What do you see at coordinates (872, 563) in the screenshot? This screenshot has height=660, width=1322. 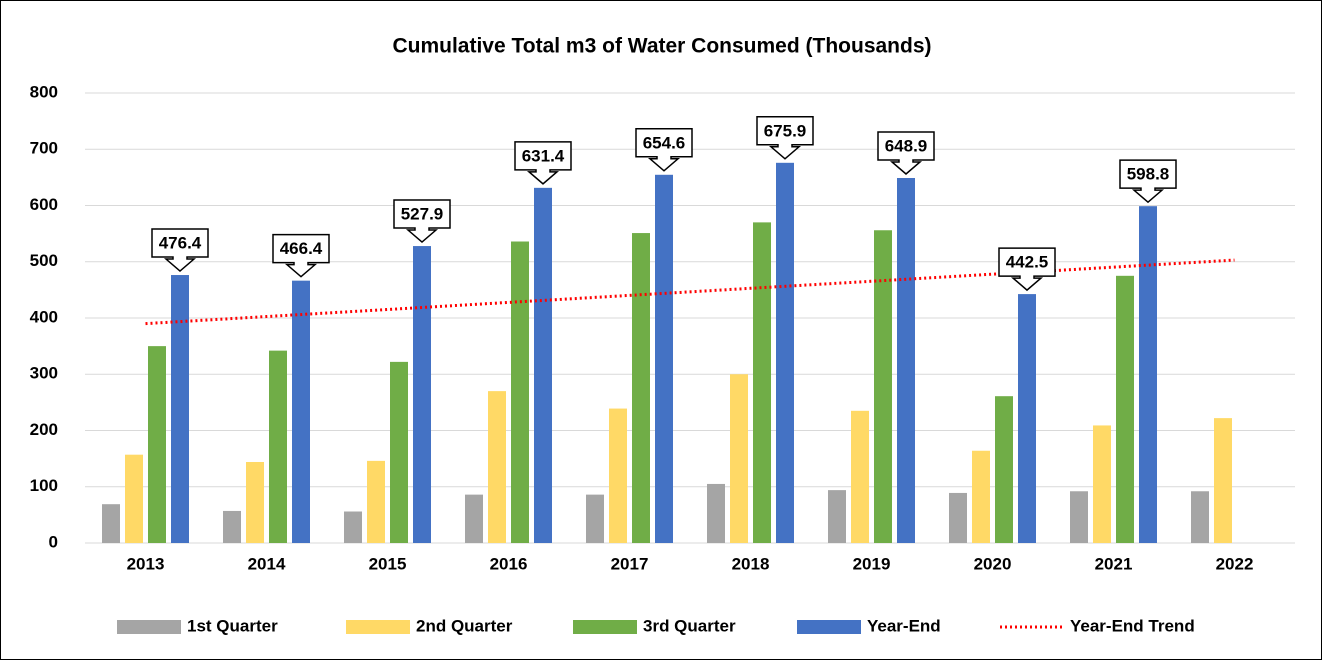 I see `x-tick-label: 2019` at bounding box center [872, 563].